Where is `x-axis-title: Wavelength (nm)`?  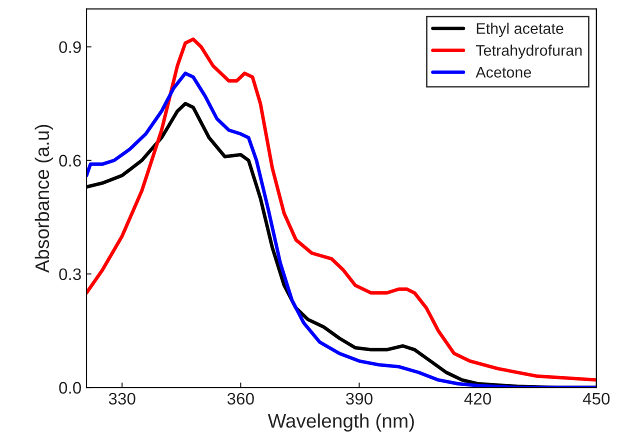
x-axis-title: Wavelength (nm) is located at coordinates (341, 422).